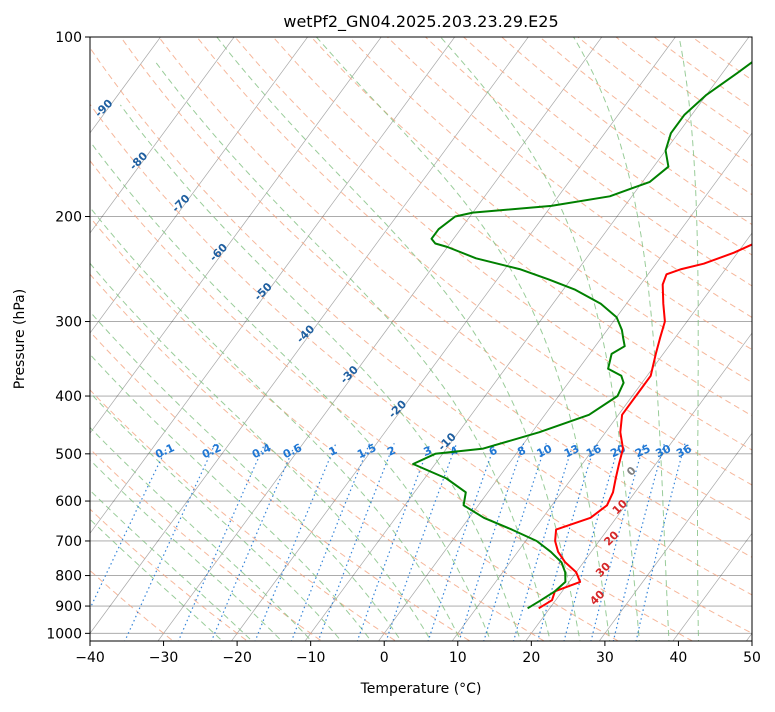 The width and height of the screenshot is (775, 712). I want to click on x-tick-label: 10, so click(458, 658).